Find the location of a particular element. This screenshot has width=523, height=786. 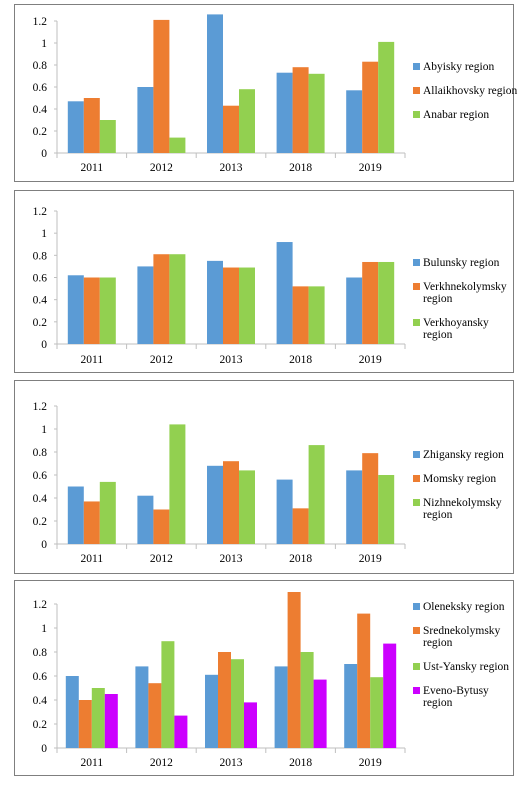

legend-item: Zhigansky region is located at coordinates (467, 455).